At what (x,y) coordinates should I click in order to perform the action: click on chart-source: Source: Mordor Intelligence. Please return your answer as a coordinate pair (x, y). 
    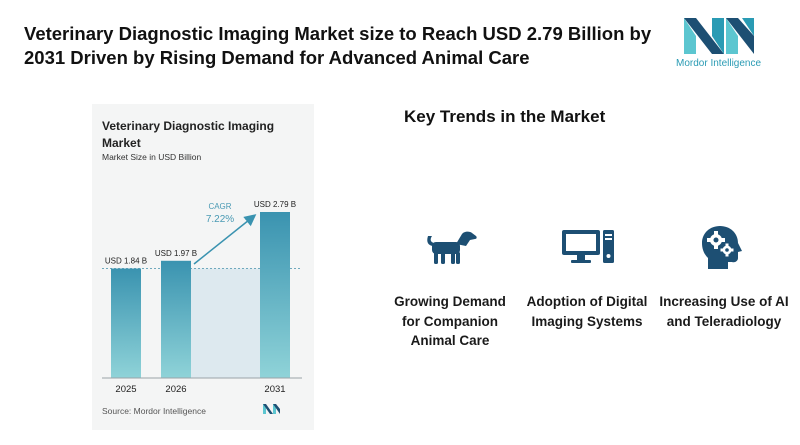
    Looking at the image, I should click on (154, 411).